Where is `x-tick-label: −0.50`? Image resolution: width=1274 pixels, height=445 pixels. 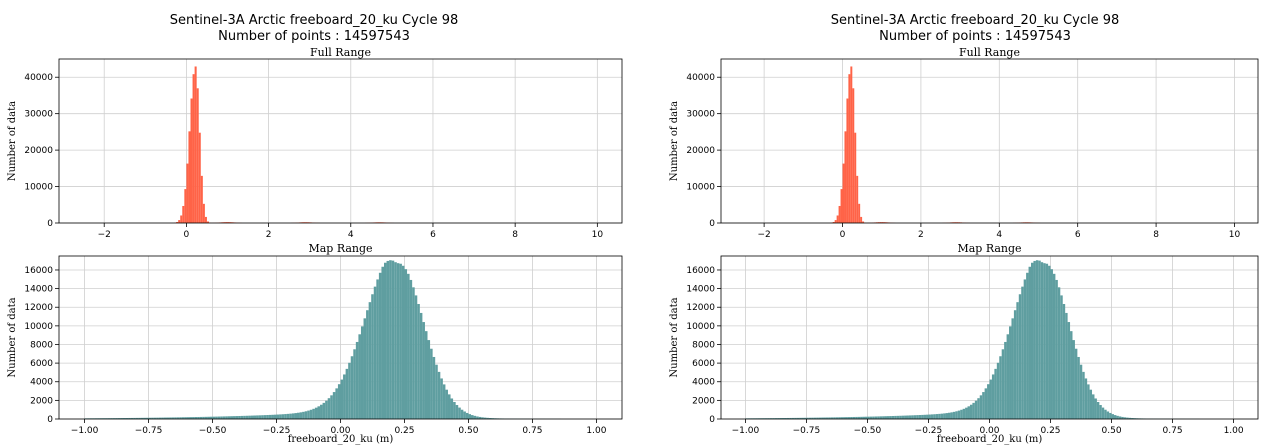 x-tick-label: −0.50 is located at coordinates (213, 431).